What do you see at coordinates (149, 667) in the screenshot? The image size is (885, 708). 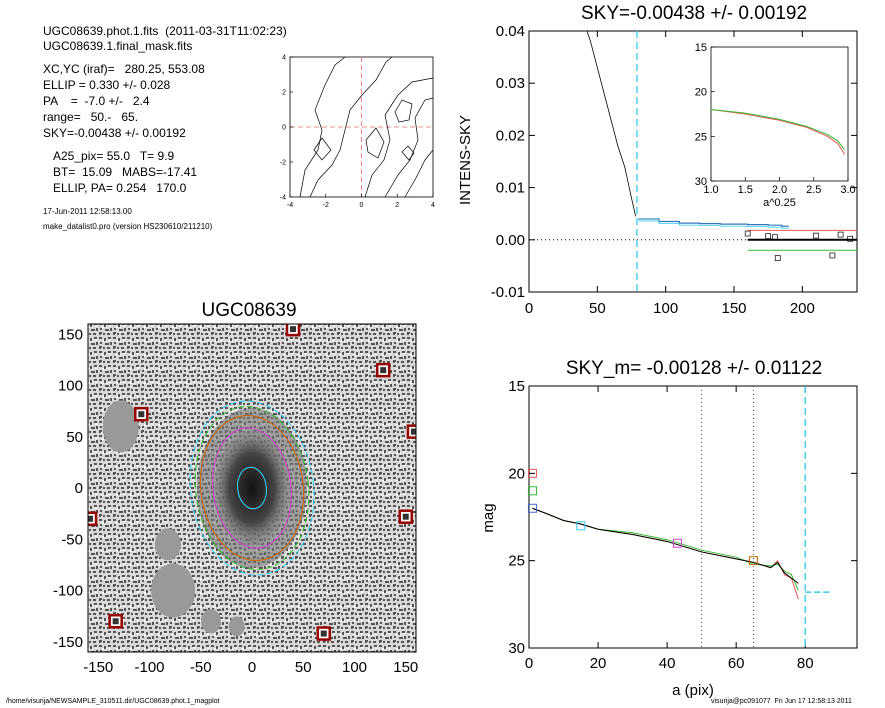 I see `image-xtick-label: -100` at bounding box center [149, 667].